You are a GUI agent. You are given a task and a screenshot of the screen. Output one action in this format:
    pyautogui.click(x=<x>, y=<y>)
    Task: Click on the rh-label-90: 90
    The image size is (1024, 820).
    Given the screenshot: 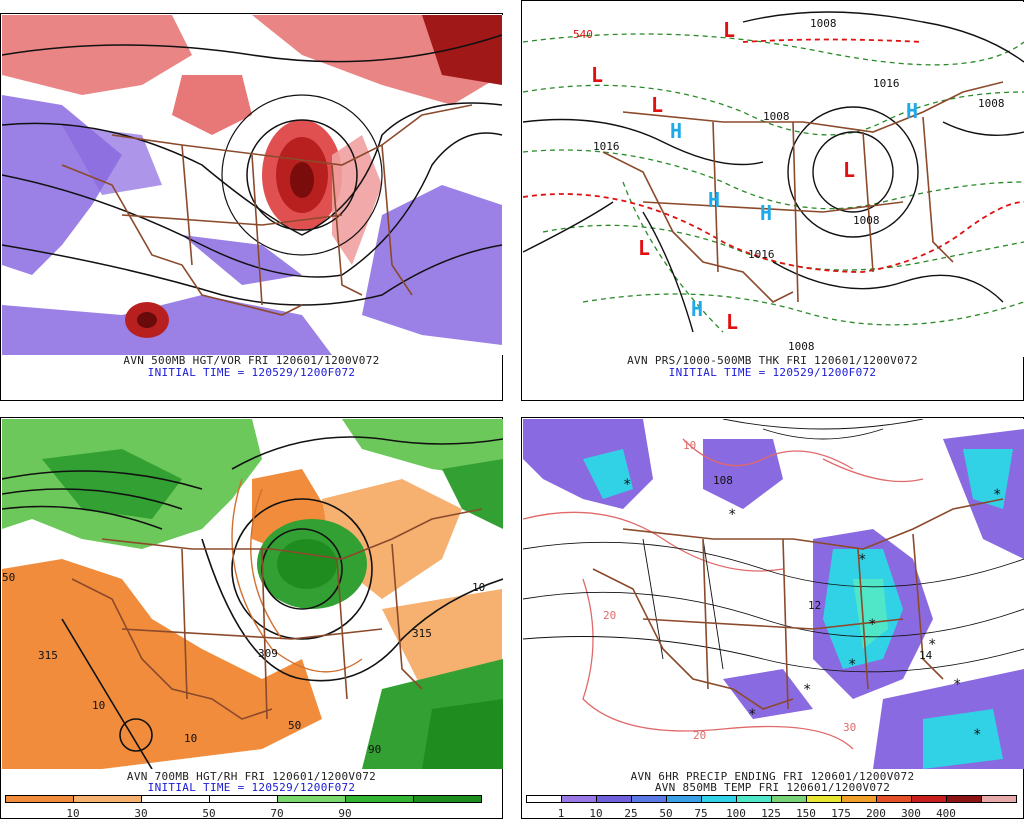 What is the action you would take?
    pyautogui.click(x=374, y=749)
    